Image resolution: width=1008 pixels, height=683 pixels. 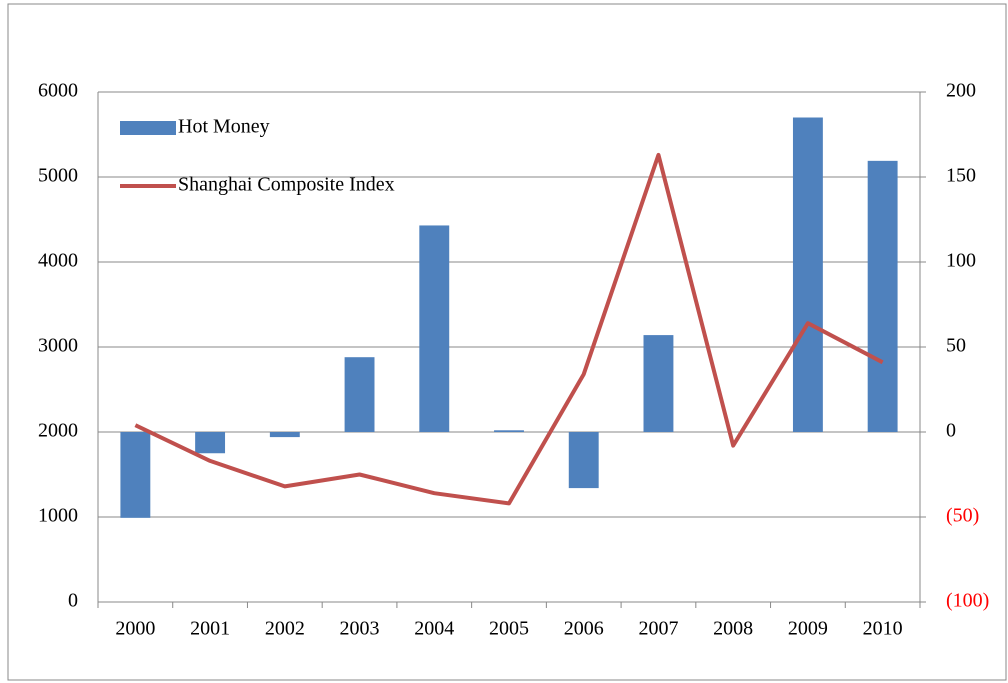 What do you see at coordinates (58, 516) in the screenshot?
I see `y-tick-label: 1000` at bounding box center [58, 516].